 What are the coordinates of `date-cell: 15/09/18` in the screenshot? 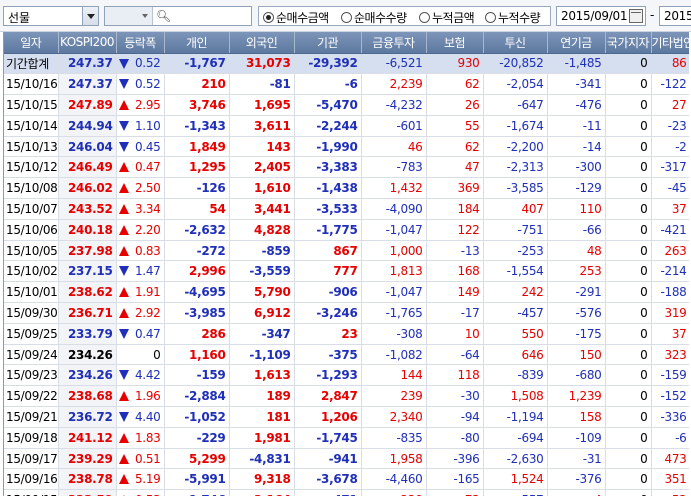 It's located at (31, 438).